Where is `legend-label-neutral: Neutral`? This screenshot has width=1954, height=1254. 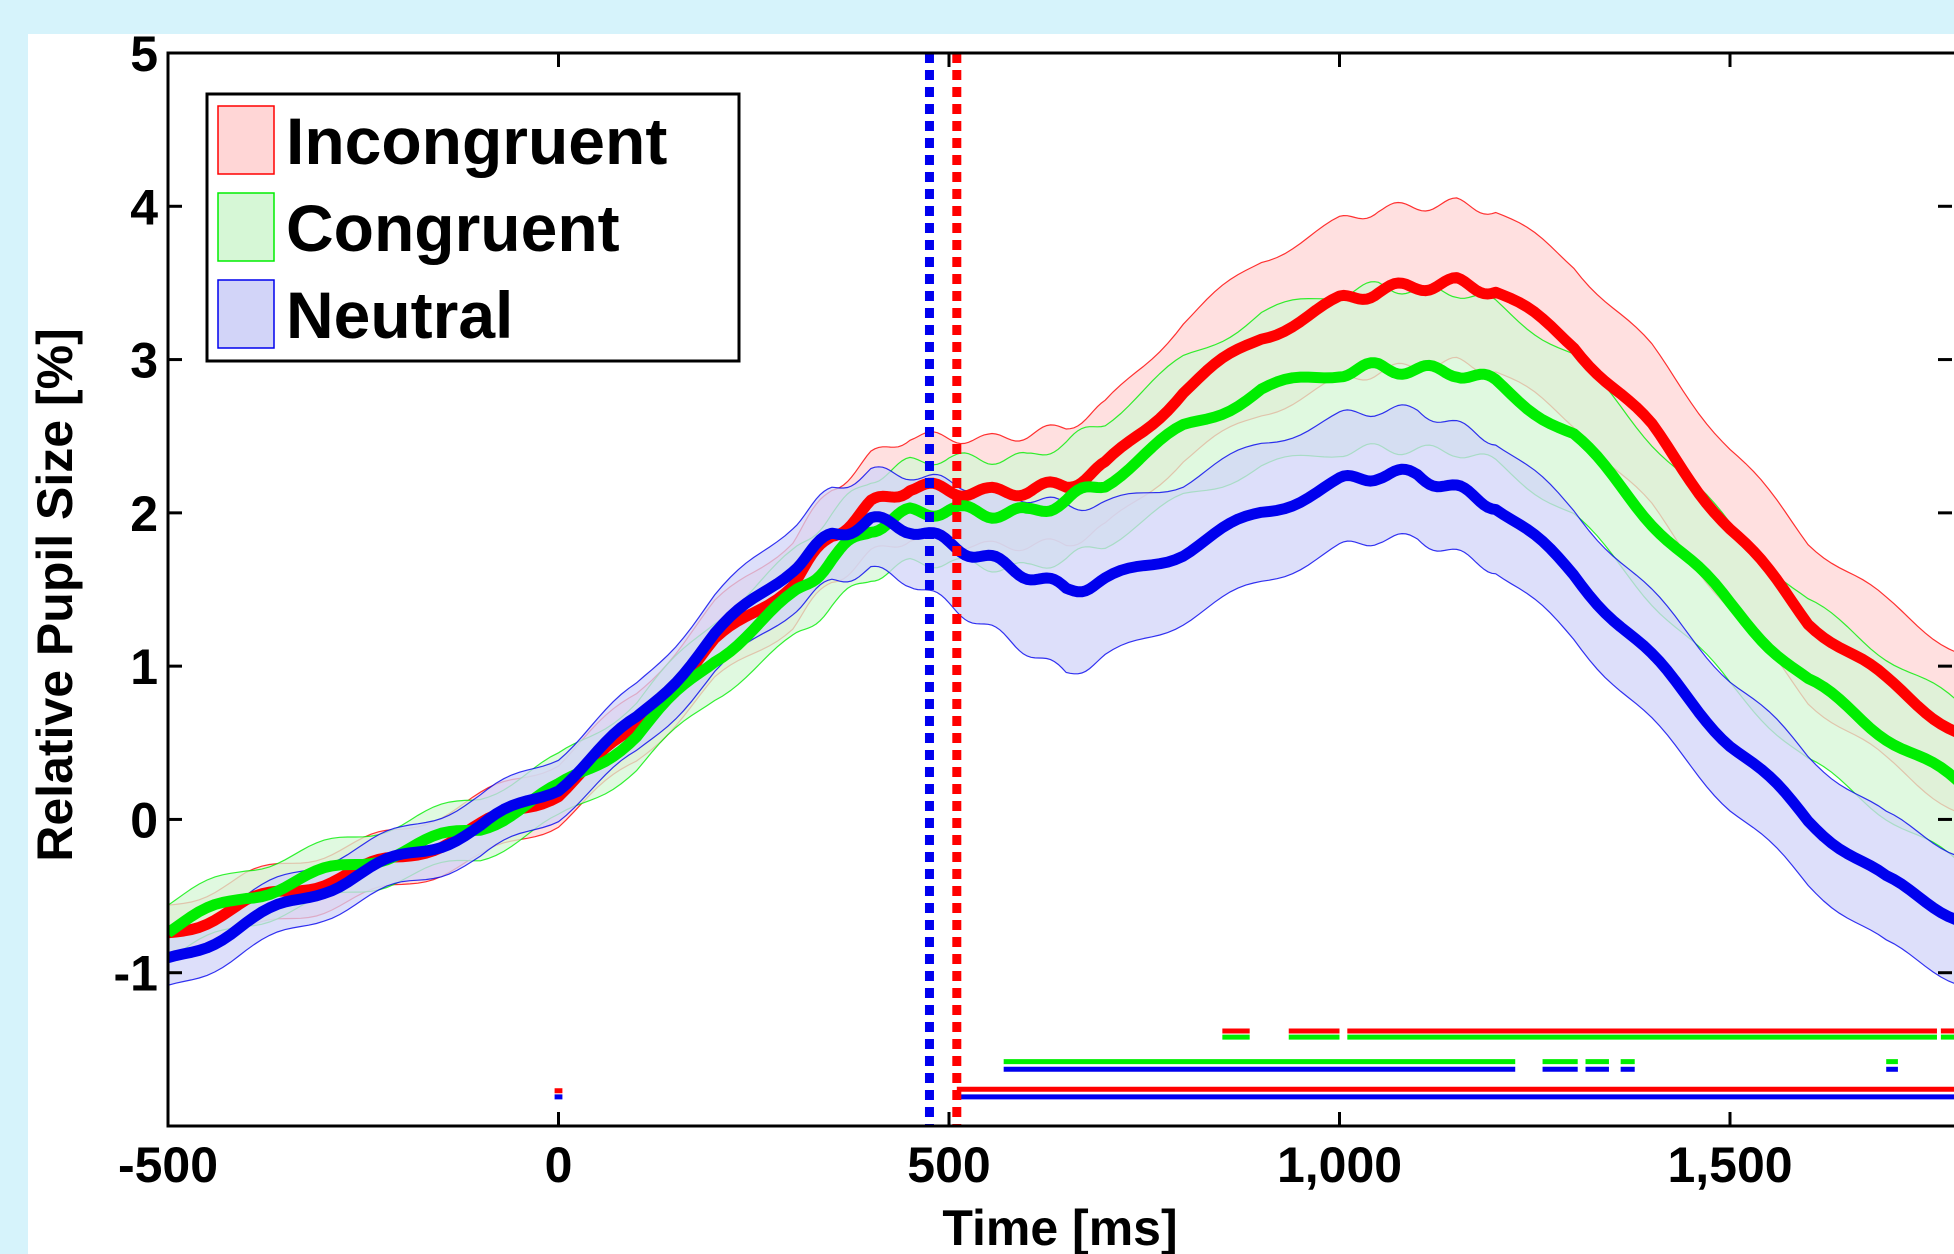 legend-label-neutral: Neutral is located at coordinates (399, 315).